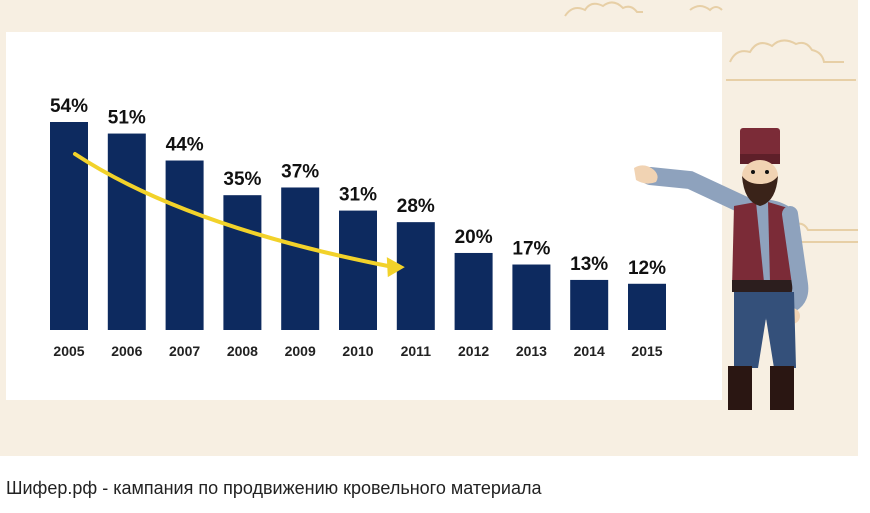 This screenshot has width=870, height=513. I want to click on bar-2006, so click(126, 231).